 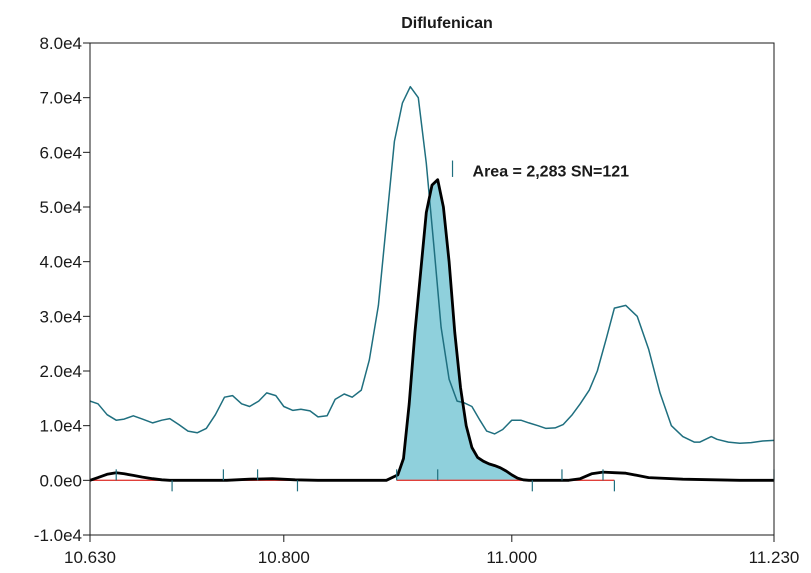 What do you see at coordinates (60, 262) in the screenshot?
I see `y-tick-label-5: 4.0e4` at bounding box center [60, 262].